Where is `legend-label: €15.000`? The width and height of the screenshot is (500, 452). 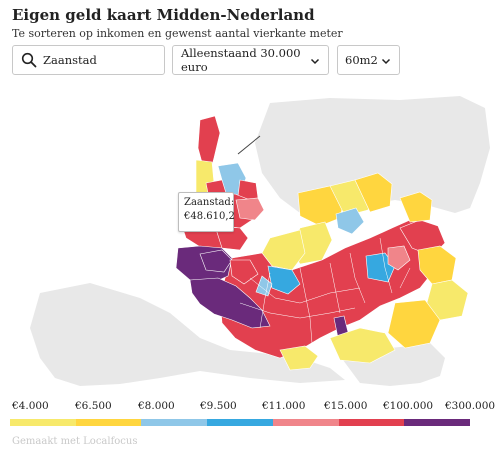 legend-label: €15.000 is located at coordinates (346, 406).